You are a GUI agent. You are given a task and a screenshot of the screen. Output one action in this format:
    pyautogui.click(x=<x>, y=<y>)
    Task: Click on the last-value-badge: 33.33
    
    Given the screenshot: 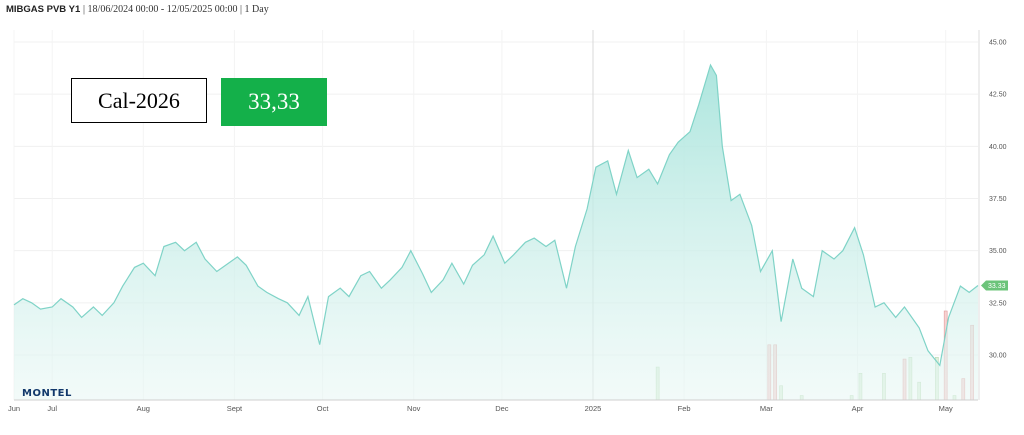 What is the action you would take?
    pyautogui.click(x=994, y=285)
    